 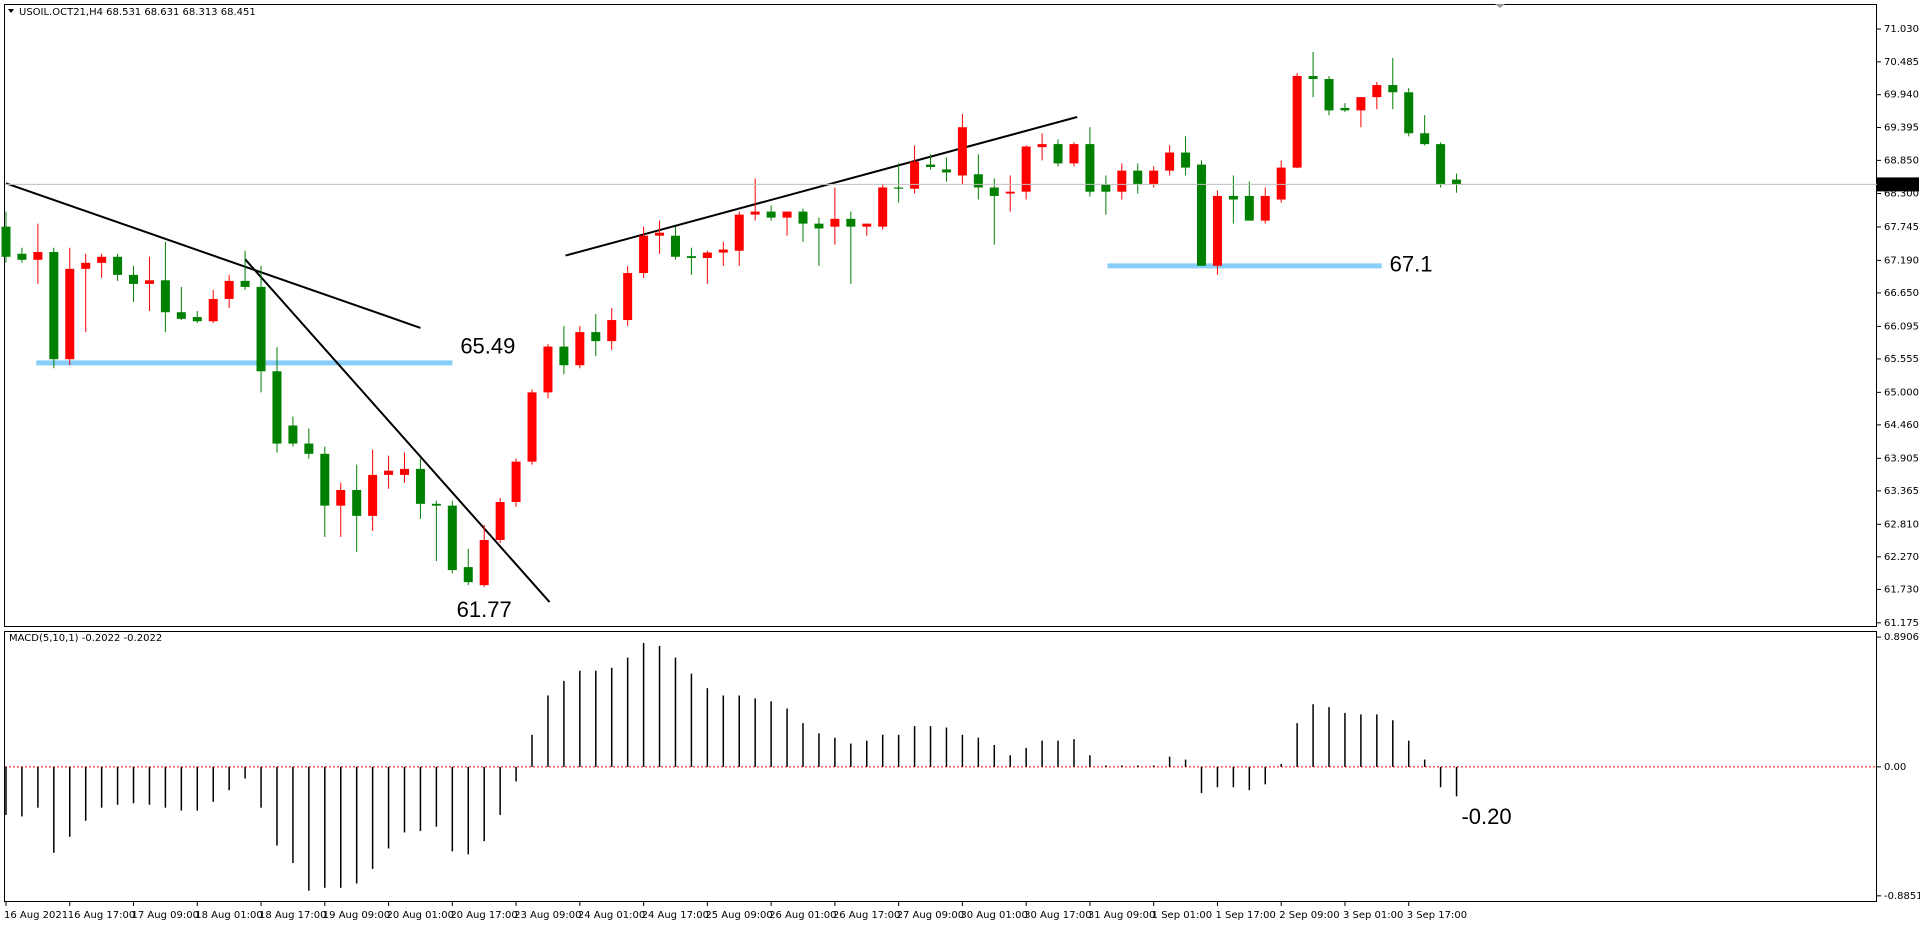 I want to click on x-tick-label: 27 Aug 09:00, so click(x=930, y=915).